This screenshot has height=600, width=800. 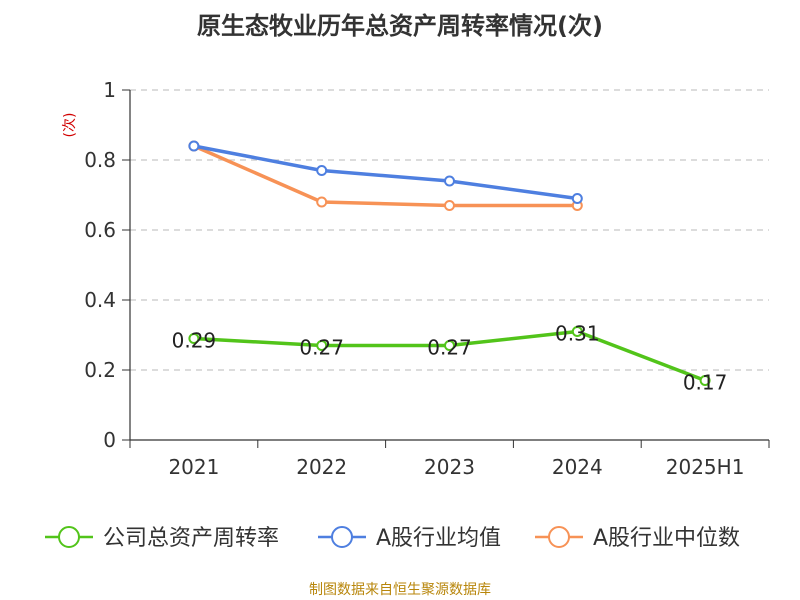 What do you see at coordinates (400, 590) in the screenshot?
I see `data-source-note: 制图数据来自恒生聚源数据库` at bounding box center [400, 590].